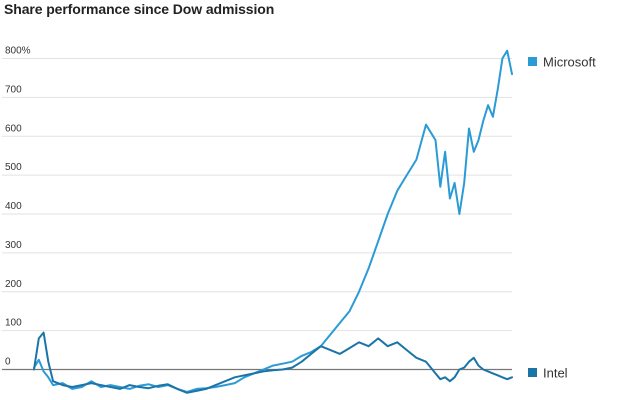 Image resolution: width=620 pixels, height=400 pixels. What do you see at coordinates (569, 62) in the screenshot?
I see `legend-label-microsoft: Microsoft` at bounding box center [569, 62].